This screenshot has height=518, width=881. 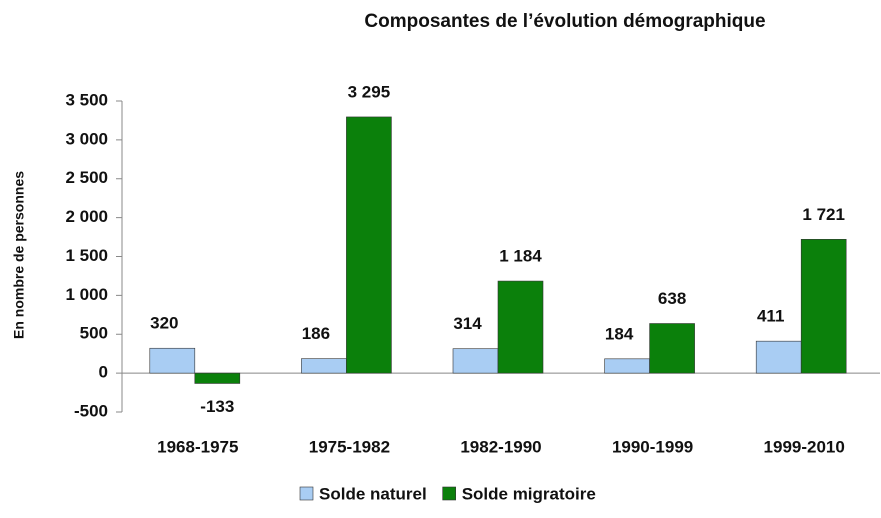 I want to click on y-tick-label: 1 000, so click(x=86, y=294).